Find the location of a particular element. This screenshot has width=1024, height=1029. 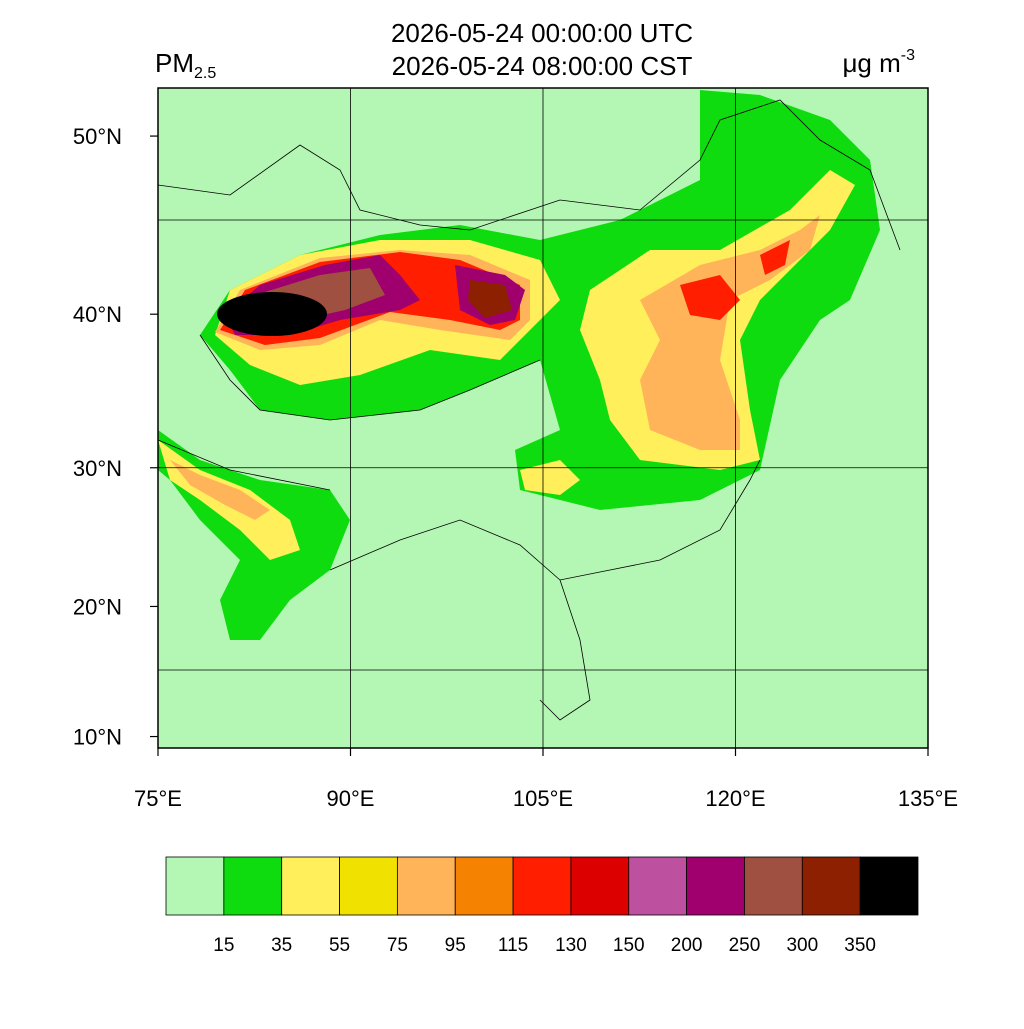

left-label: PM2.5 is located at coordinates (185, 65).